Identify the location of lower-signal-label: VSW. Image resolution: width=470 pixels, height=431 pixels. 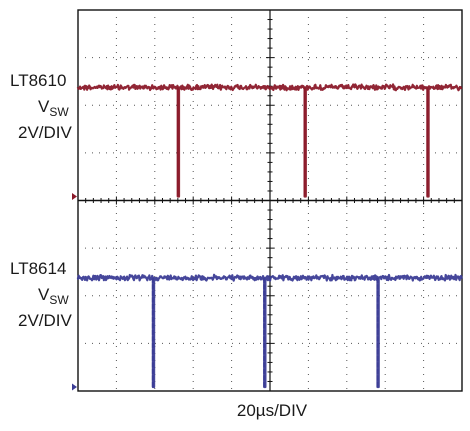
(53, 296).